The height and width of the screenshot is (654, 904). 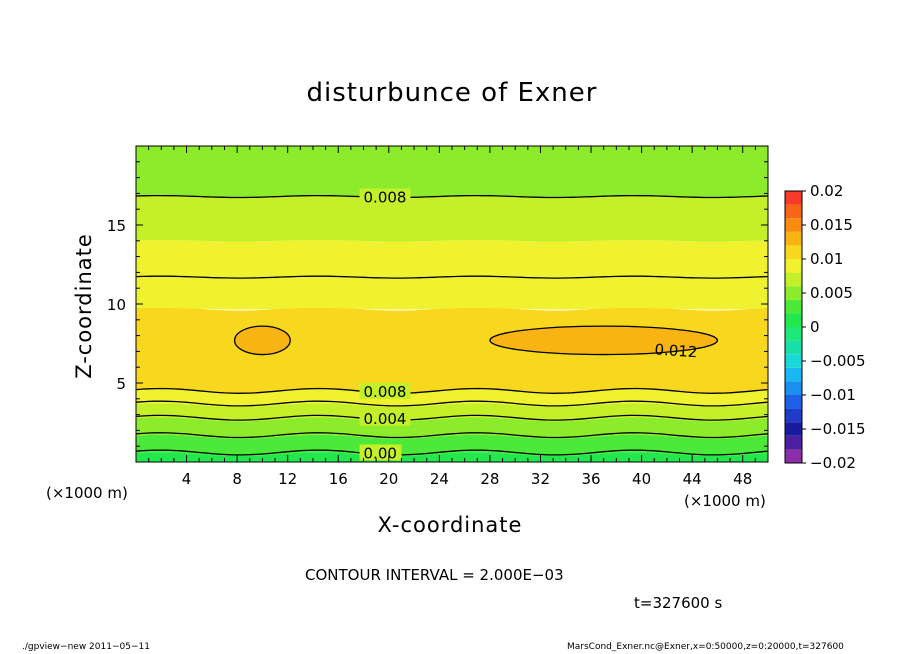 What do you see at coordinates (489, 479) in the screenshot?
I see `x-tick-label-28: 28` at bounding box center [489, 479].